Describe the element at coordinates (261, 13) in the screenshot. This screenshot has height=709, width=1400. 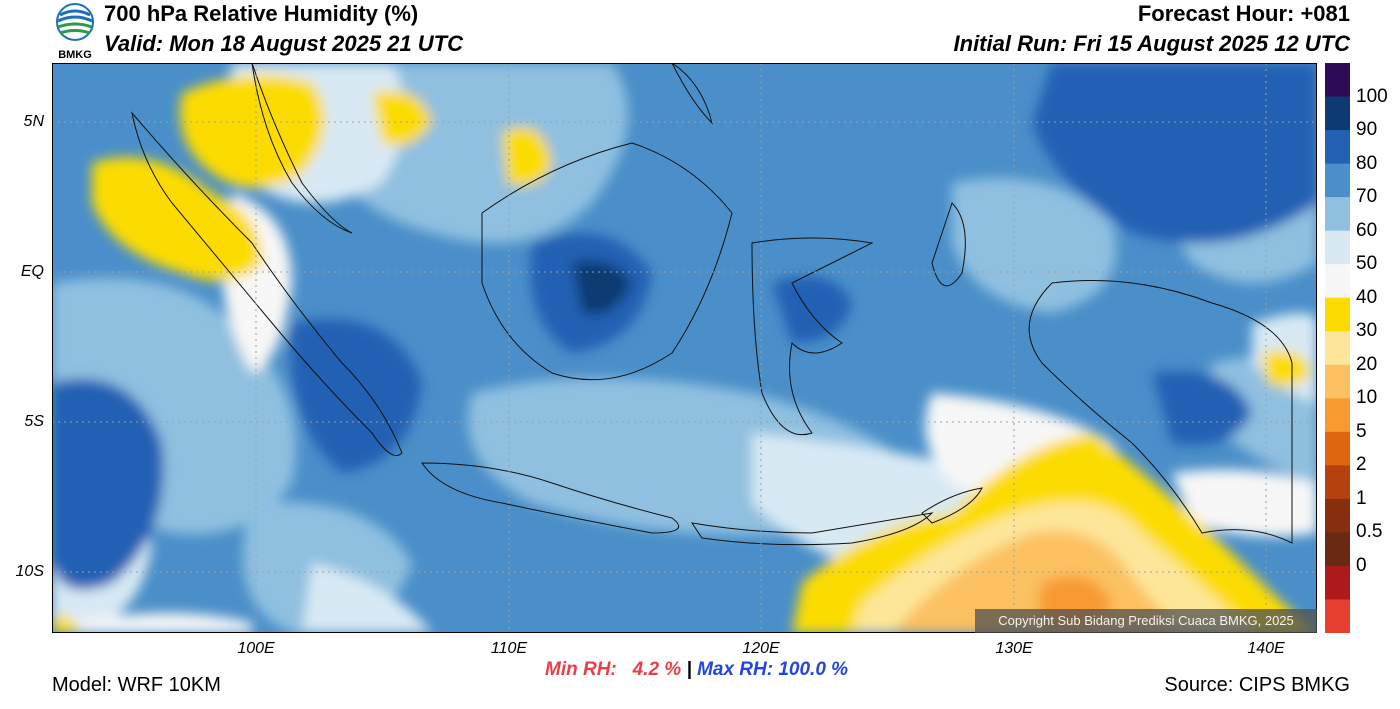
I see `map-title: 700 hPa Relative Humidity (%)` at that location.